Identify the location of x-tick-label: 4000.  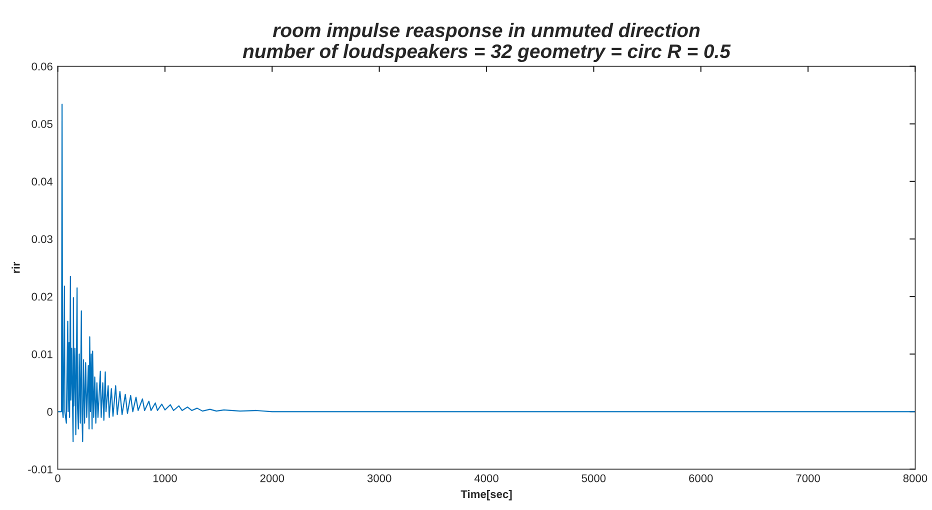
(486, 478).